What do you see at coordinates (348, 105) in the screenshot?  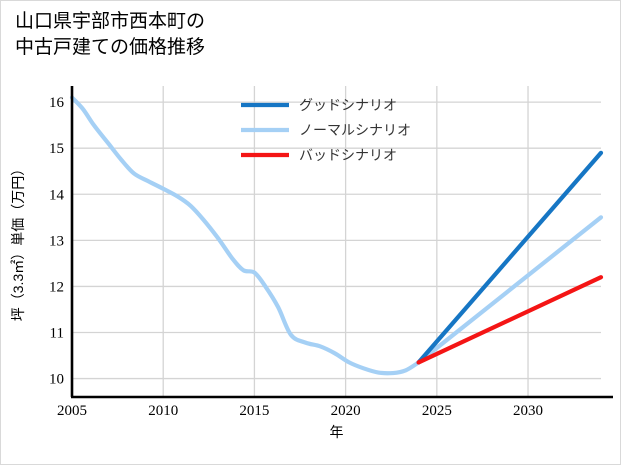 I see `legend-label-グッドシナリオ: グッドシナリオ` at bounding box center [348, 105].